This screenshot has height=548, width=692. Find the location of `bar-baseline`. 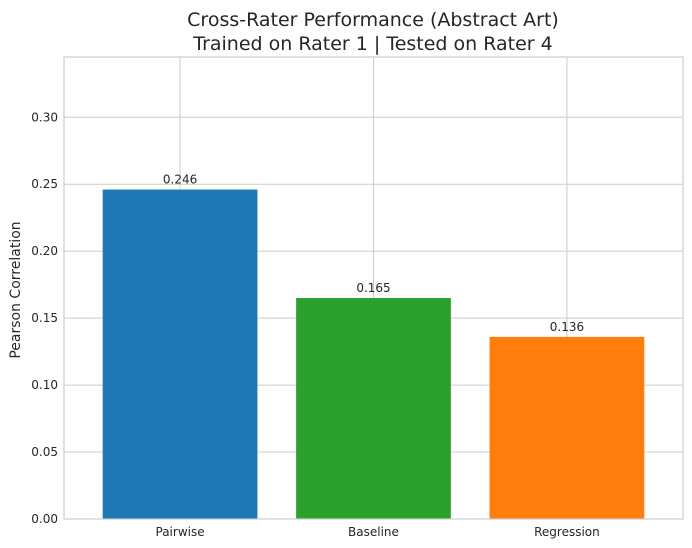

bar-baseline is located at coordinates (373, 408).